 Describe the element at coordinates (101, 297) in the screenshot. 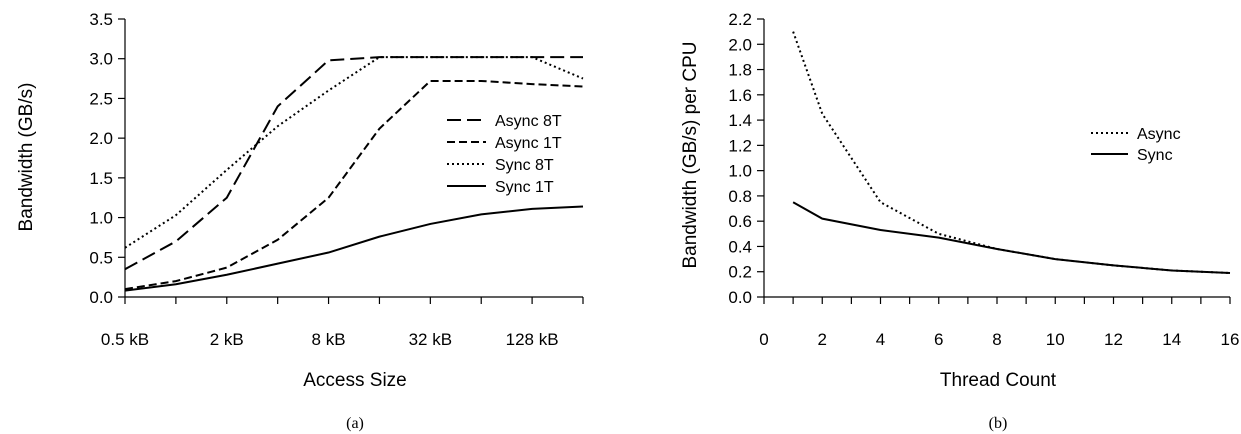

I see `y-tick-label-a: 0.0` at that location.